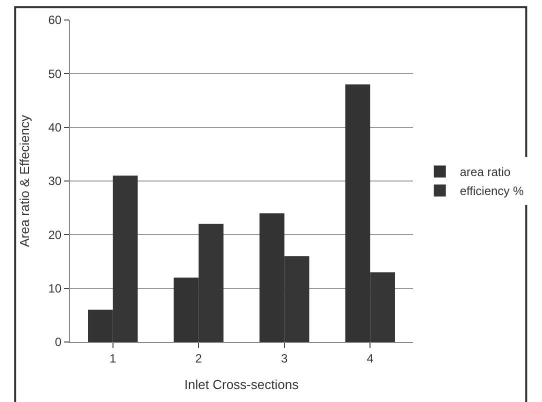 The width and height of the screenshot is (542, 402). I want to click on legend-label: efficiency %, so click(492, 191).